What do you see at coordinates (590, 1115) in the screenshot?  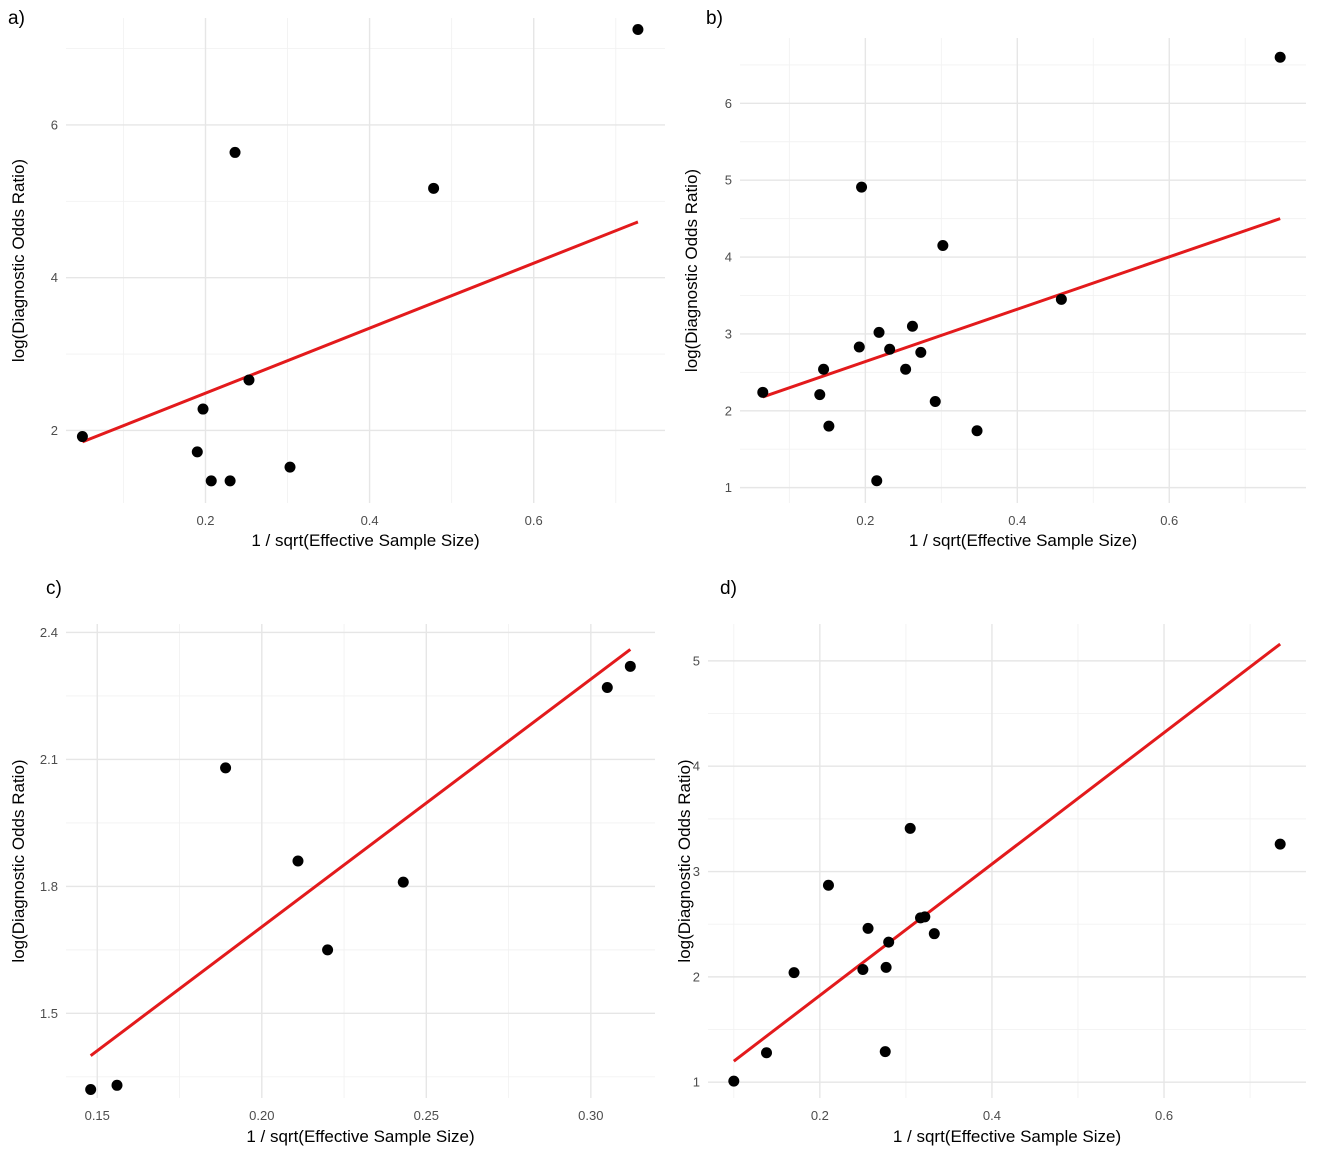 I see `x-tick-label: 0.30` at bounding box center [590, 1115].